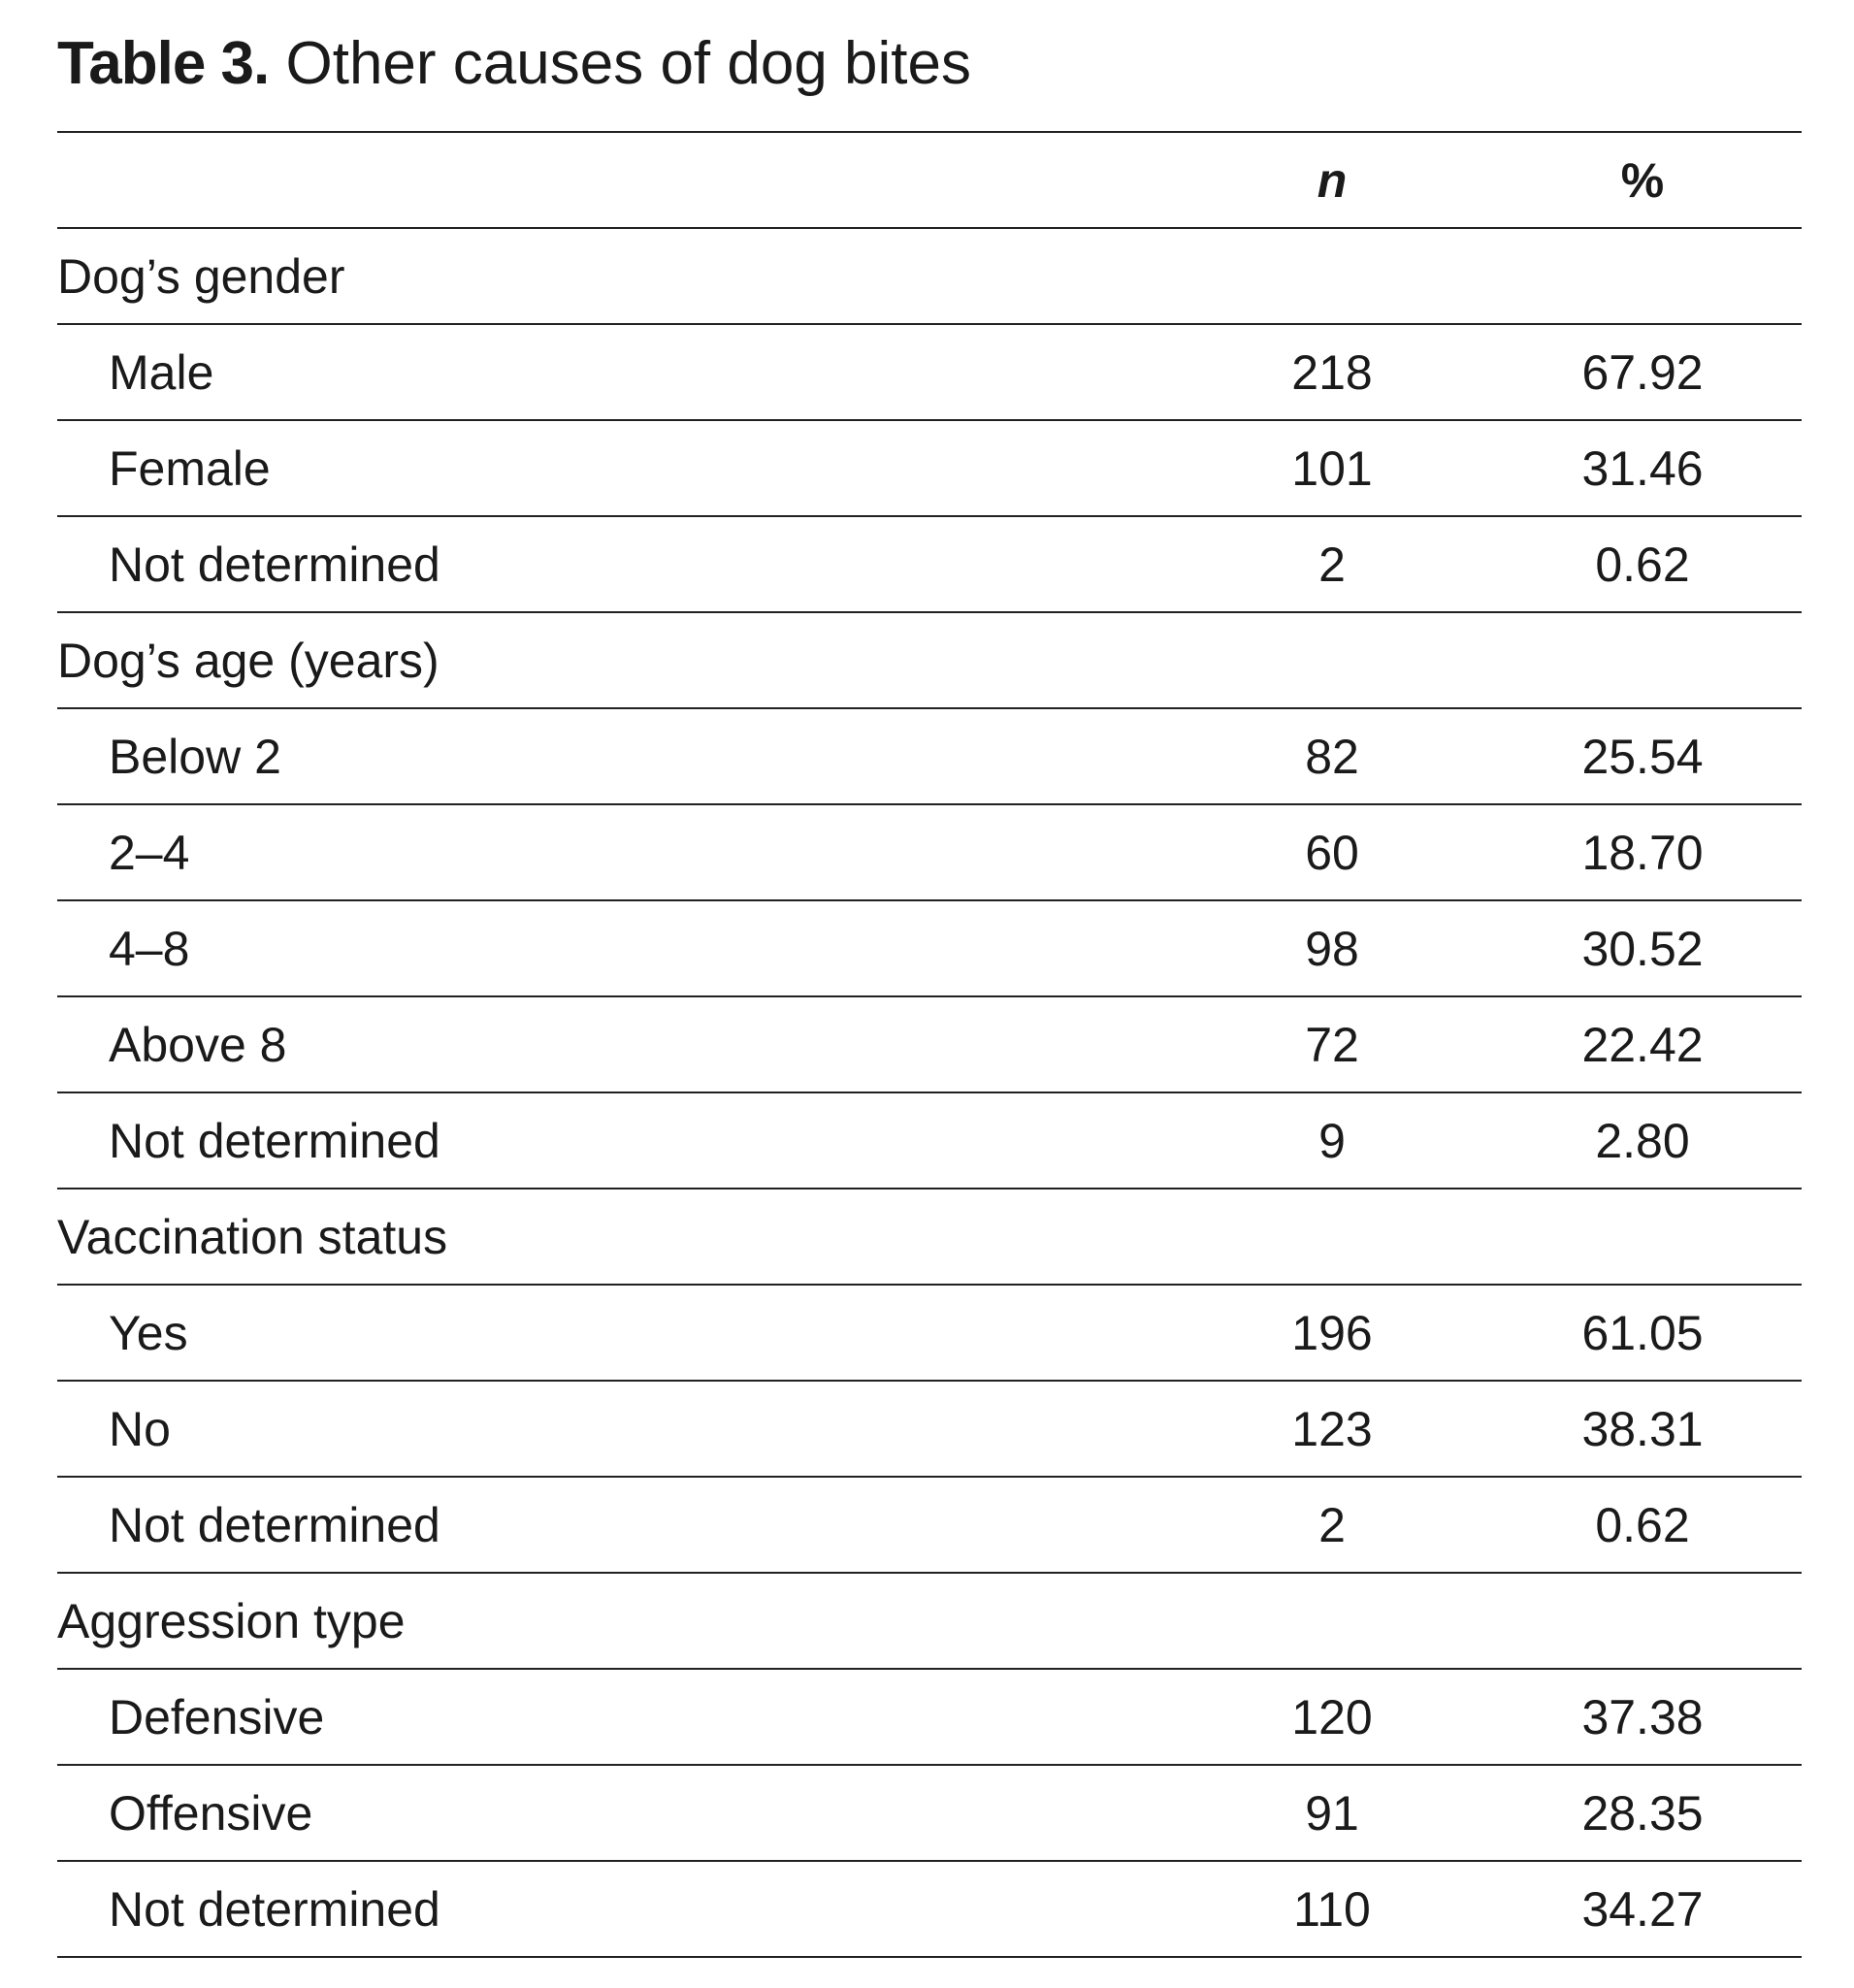  I want to click on group-label: Dog’s age (years), so click(248, 660).